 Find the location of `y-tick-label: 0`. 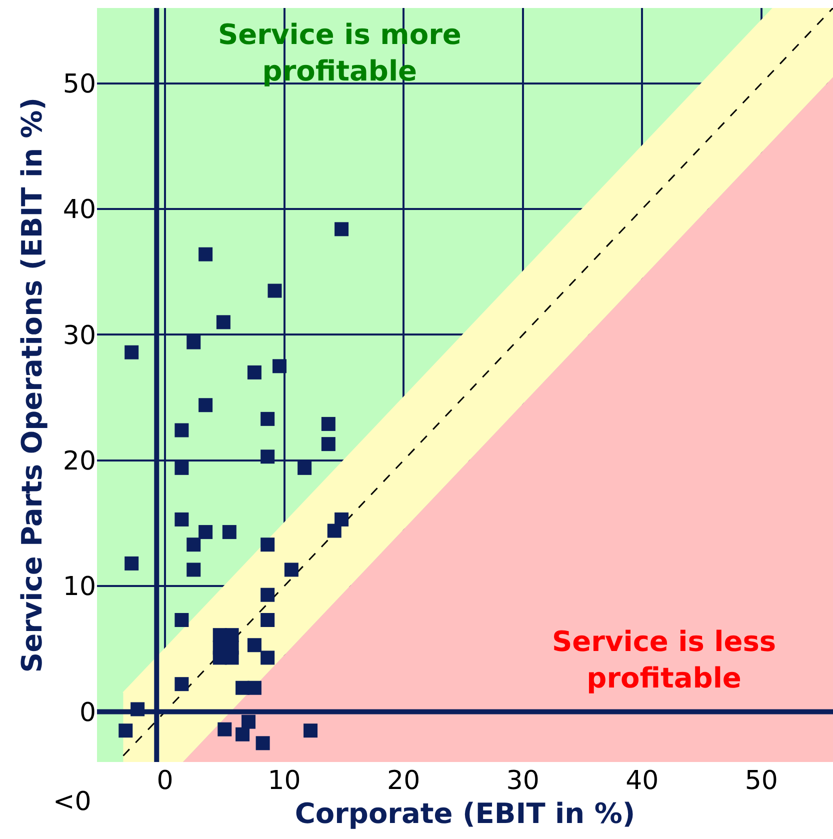

y-tick-label: 0 is located at coordinates (87, 713).